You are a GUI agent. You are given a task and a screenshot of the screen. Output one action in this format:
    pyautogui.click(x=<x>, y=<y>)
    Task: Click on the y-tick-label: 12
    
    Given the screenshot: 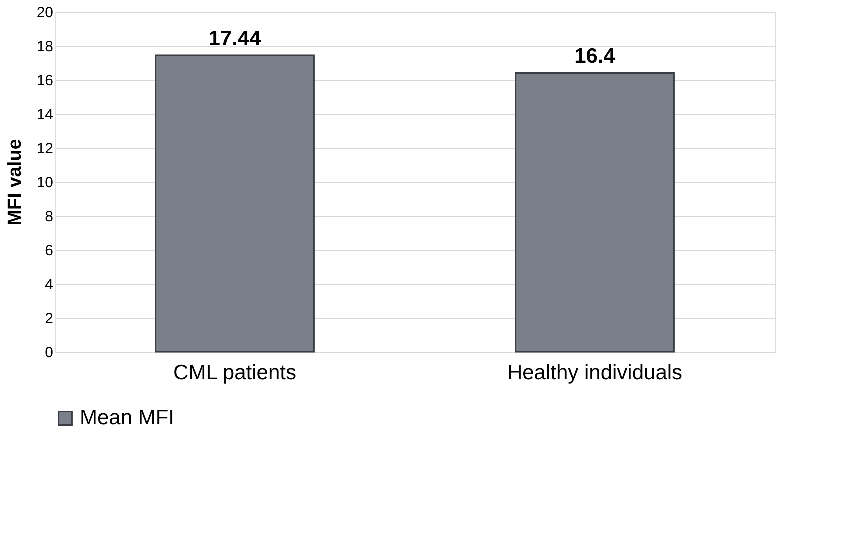 What is the action you would take?
    pyautogui.click(x=45, y=149)
    